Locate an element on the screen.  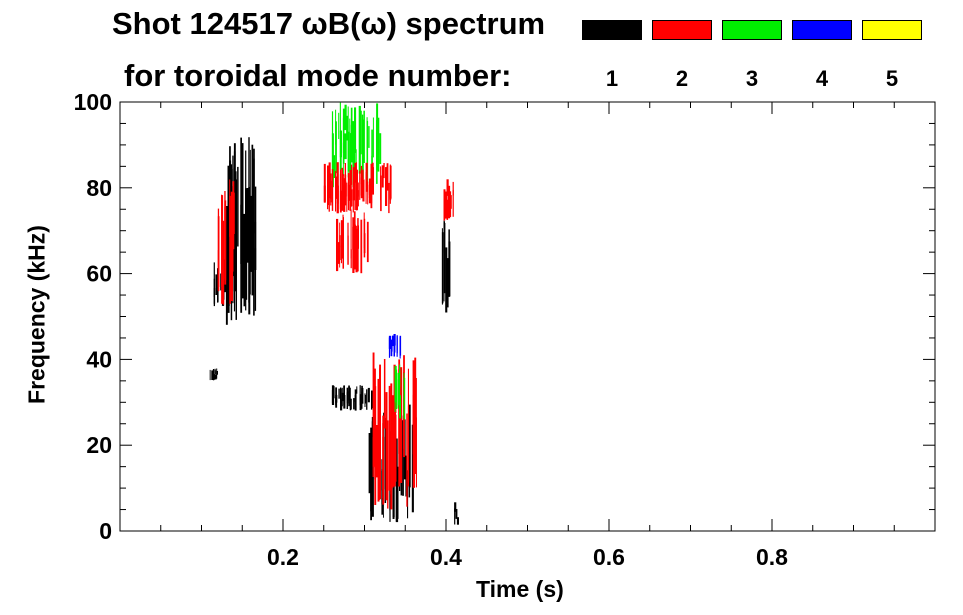
x-axis-label: Time (s) is located at coordinates (520, 589).